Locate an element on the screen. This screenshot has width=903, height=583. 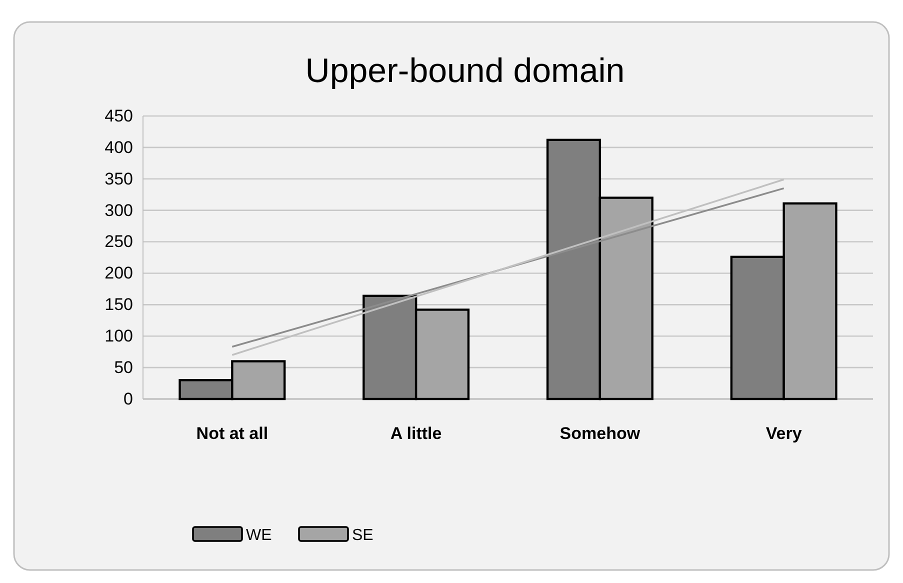
y-tick-label: 350 is located at coordinates (118, 178).